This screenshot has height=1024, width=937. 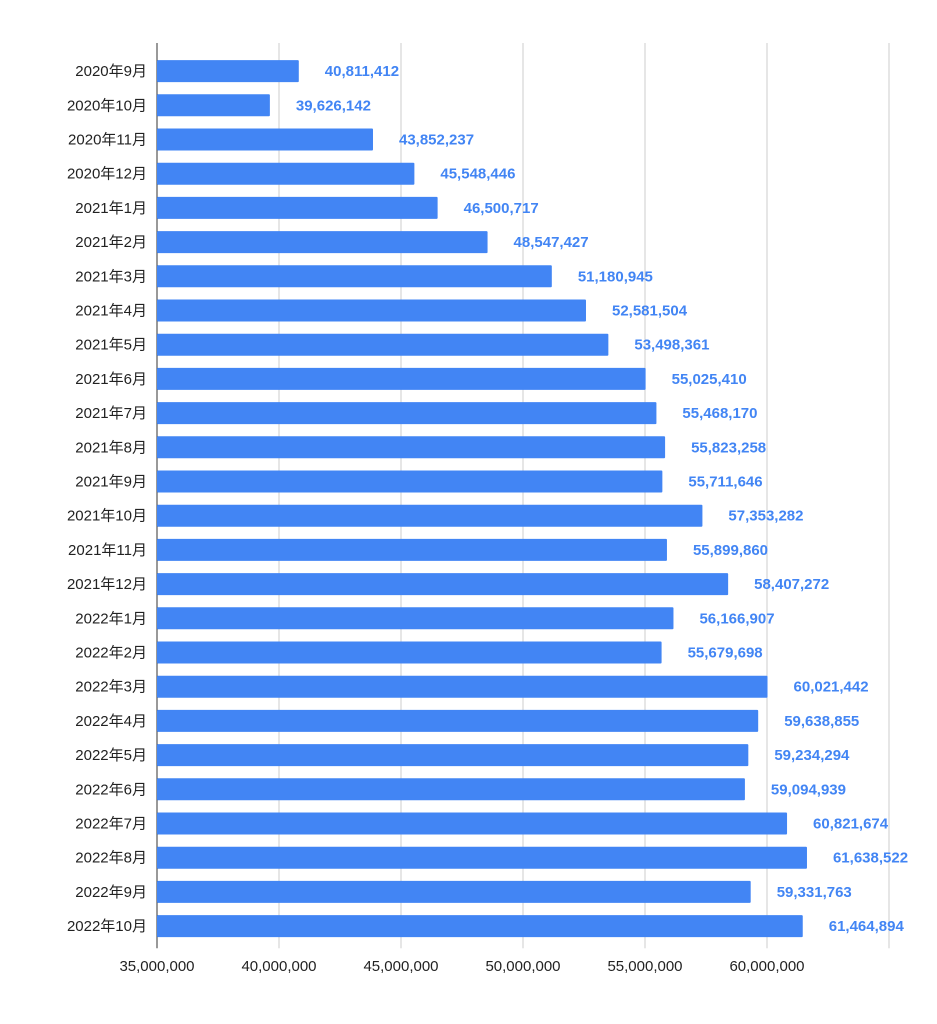 I want to click on category-label: 2022年1月, so click(x=111, y=618).